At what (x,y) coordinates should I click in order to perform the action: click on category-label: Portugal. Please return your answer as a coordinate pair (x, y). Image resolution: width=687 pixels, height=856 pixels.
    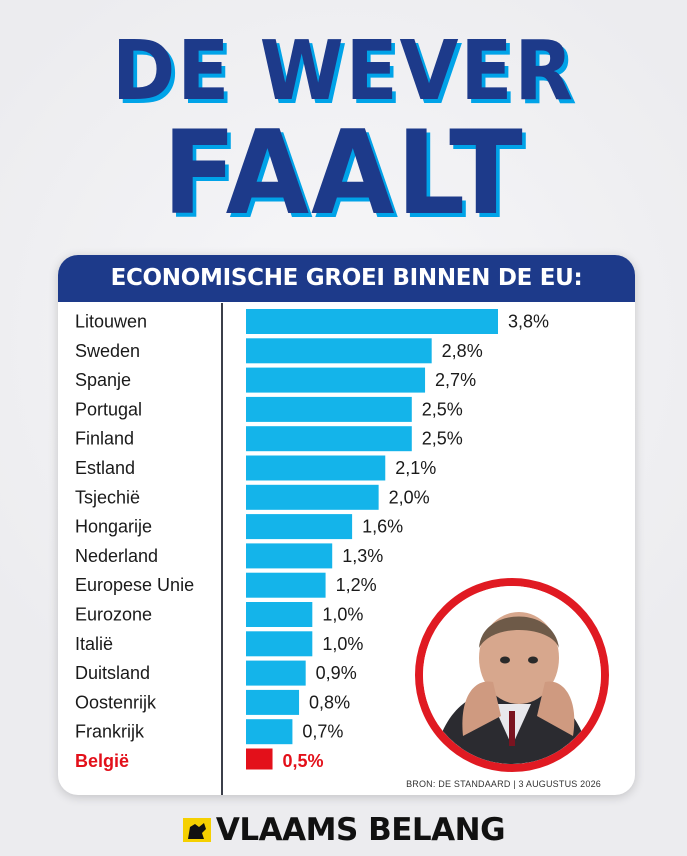
    Looking at the image, I should click on (108, 409).